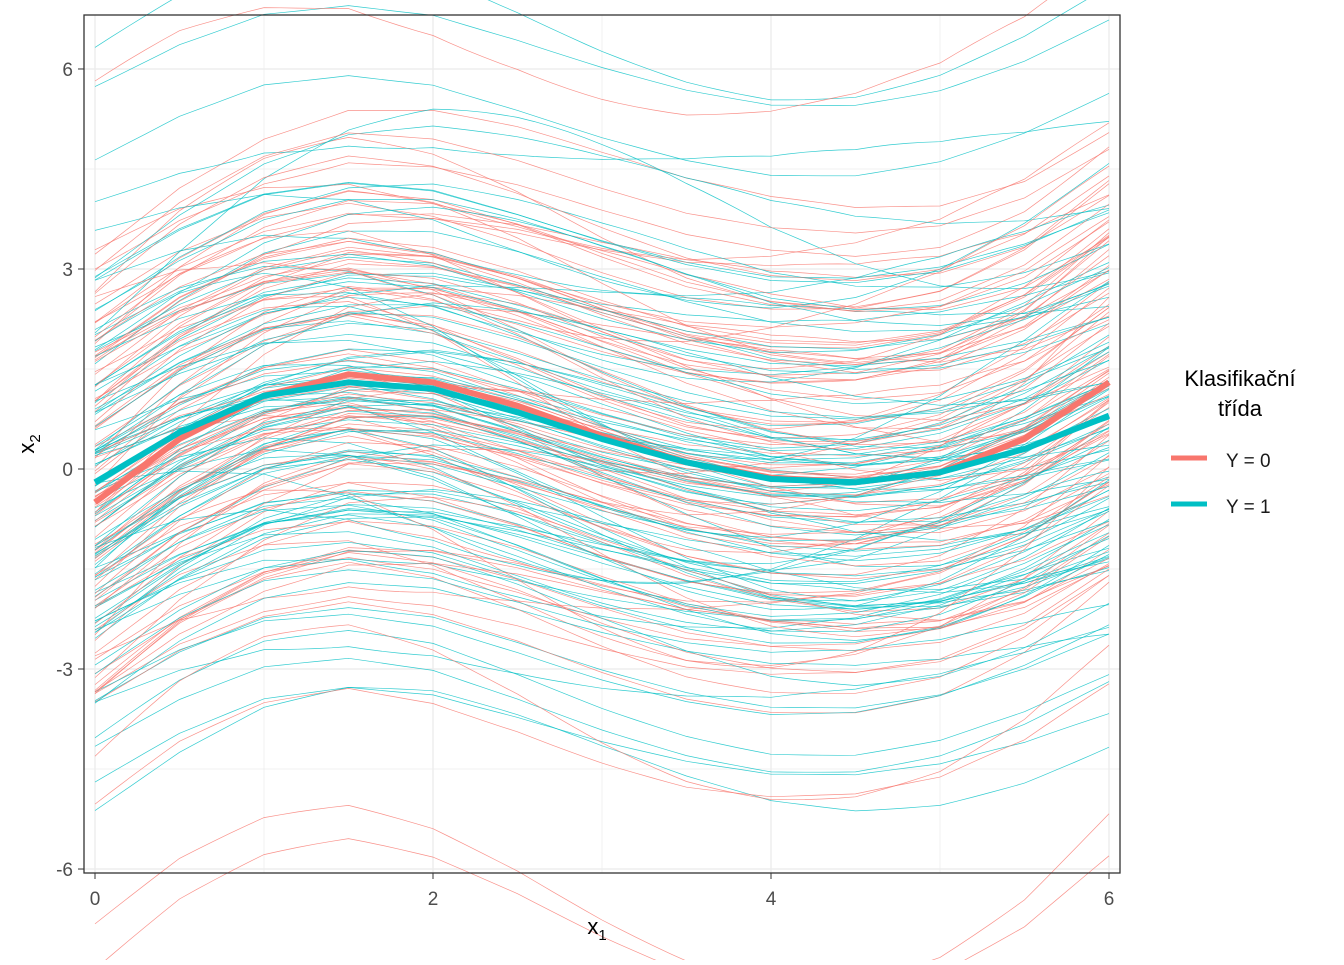  Describe the element at coordinates (64, 670) in the screenshot. I see `y-tick-label: -3` at that location.